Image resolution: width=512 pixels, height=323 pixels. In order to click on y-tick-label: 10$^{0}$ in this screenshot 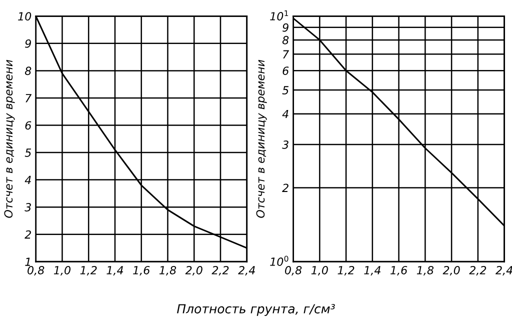, I will do `click(279, 261)`.